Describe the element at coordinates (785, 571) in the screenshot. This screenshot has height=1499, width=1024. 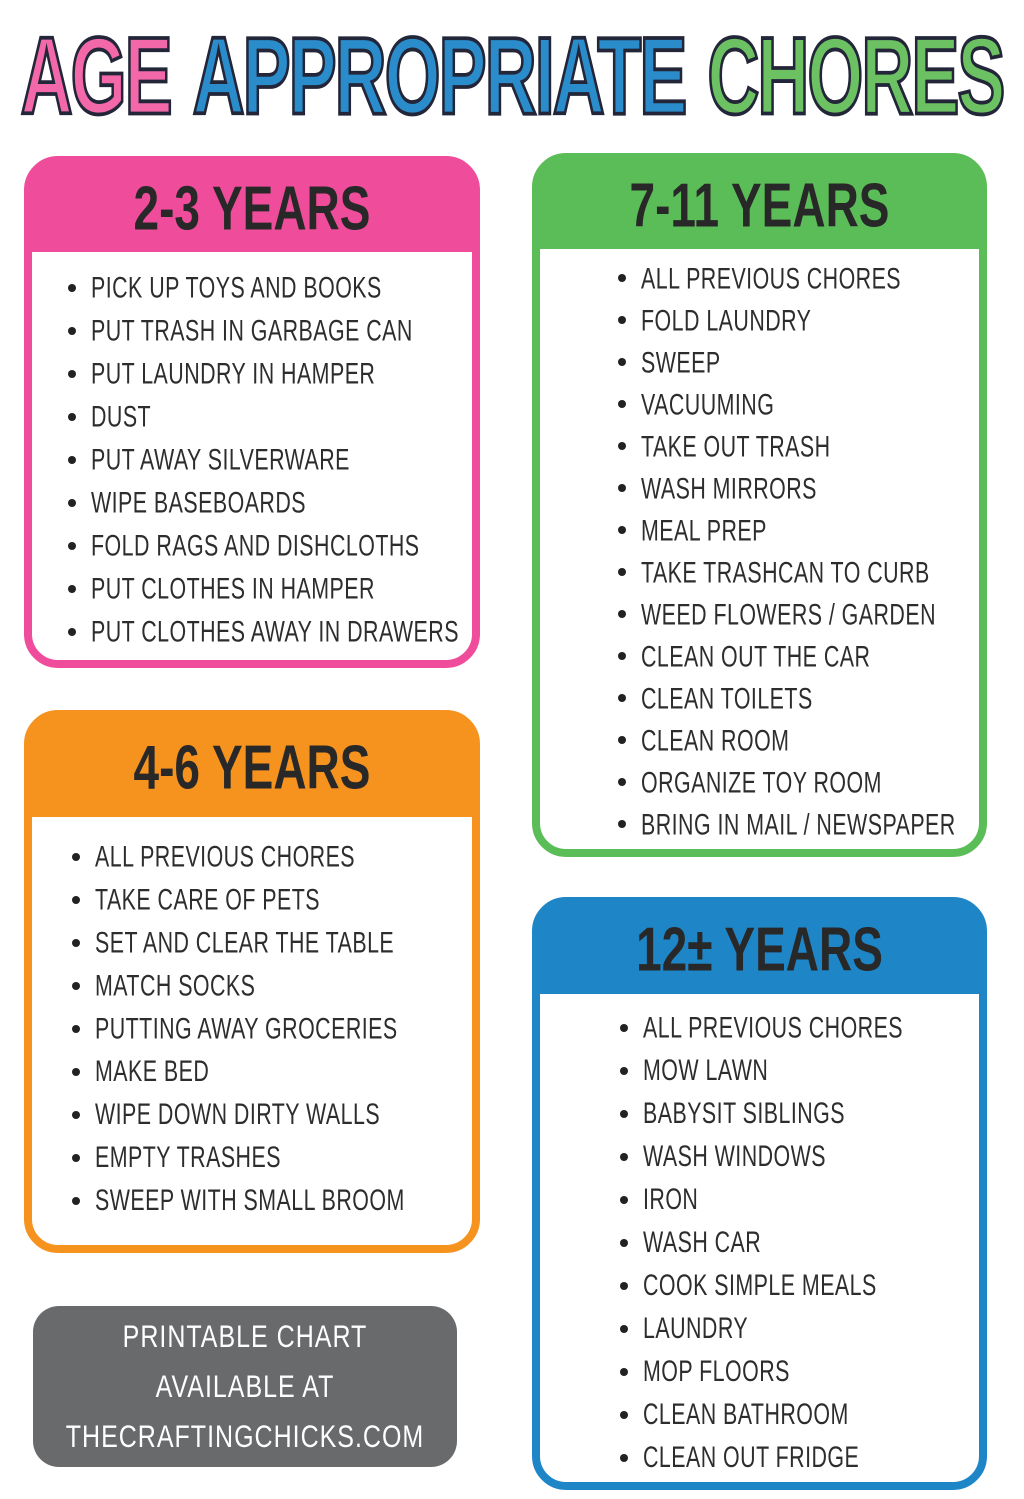
I see `chore-label: TAKE TRASHCAN TO CURB` at that location.